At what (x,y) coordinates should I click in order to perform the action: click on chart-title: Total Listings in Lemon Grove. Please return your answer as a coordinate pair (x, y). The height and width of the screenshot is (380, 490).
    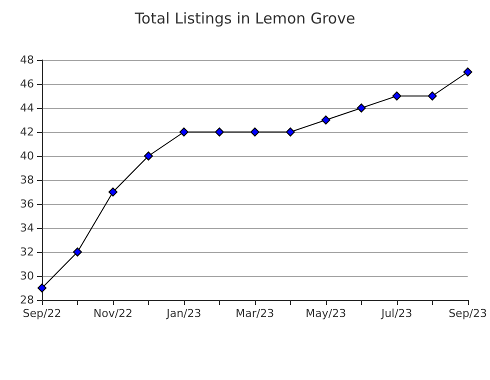
    Looking at the image, I should click on (245, 19).